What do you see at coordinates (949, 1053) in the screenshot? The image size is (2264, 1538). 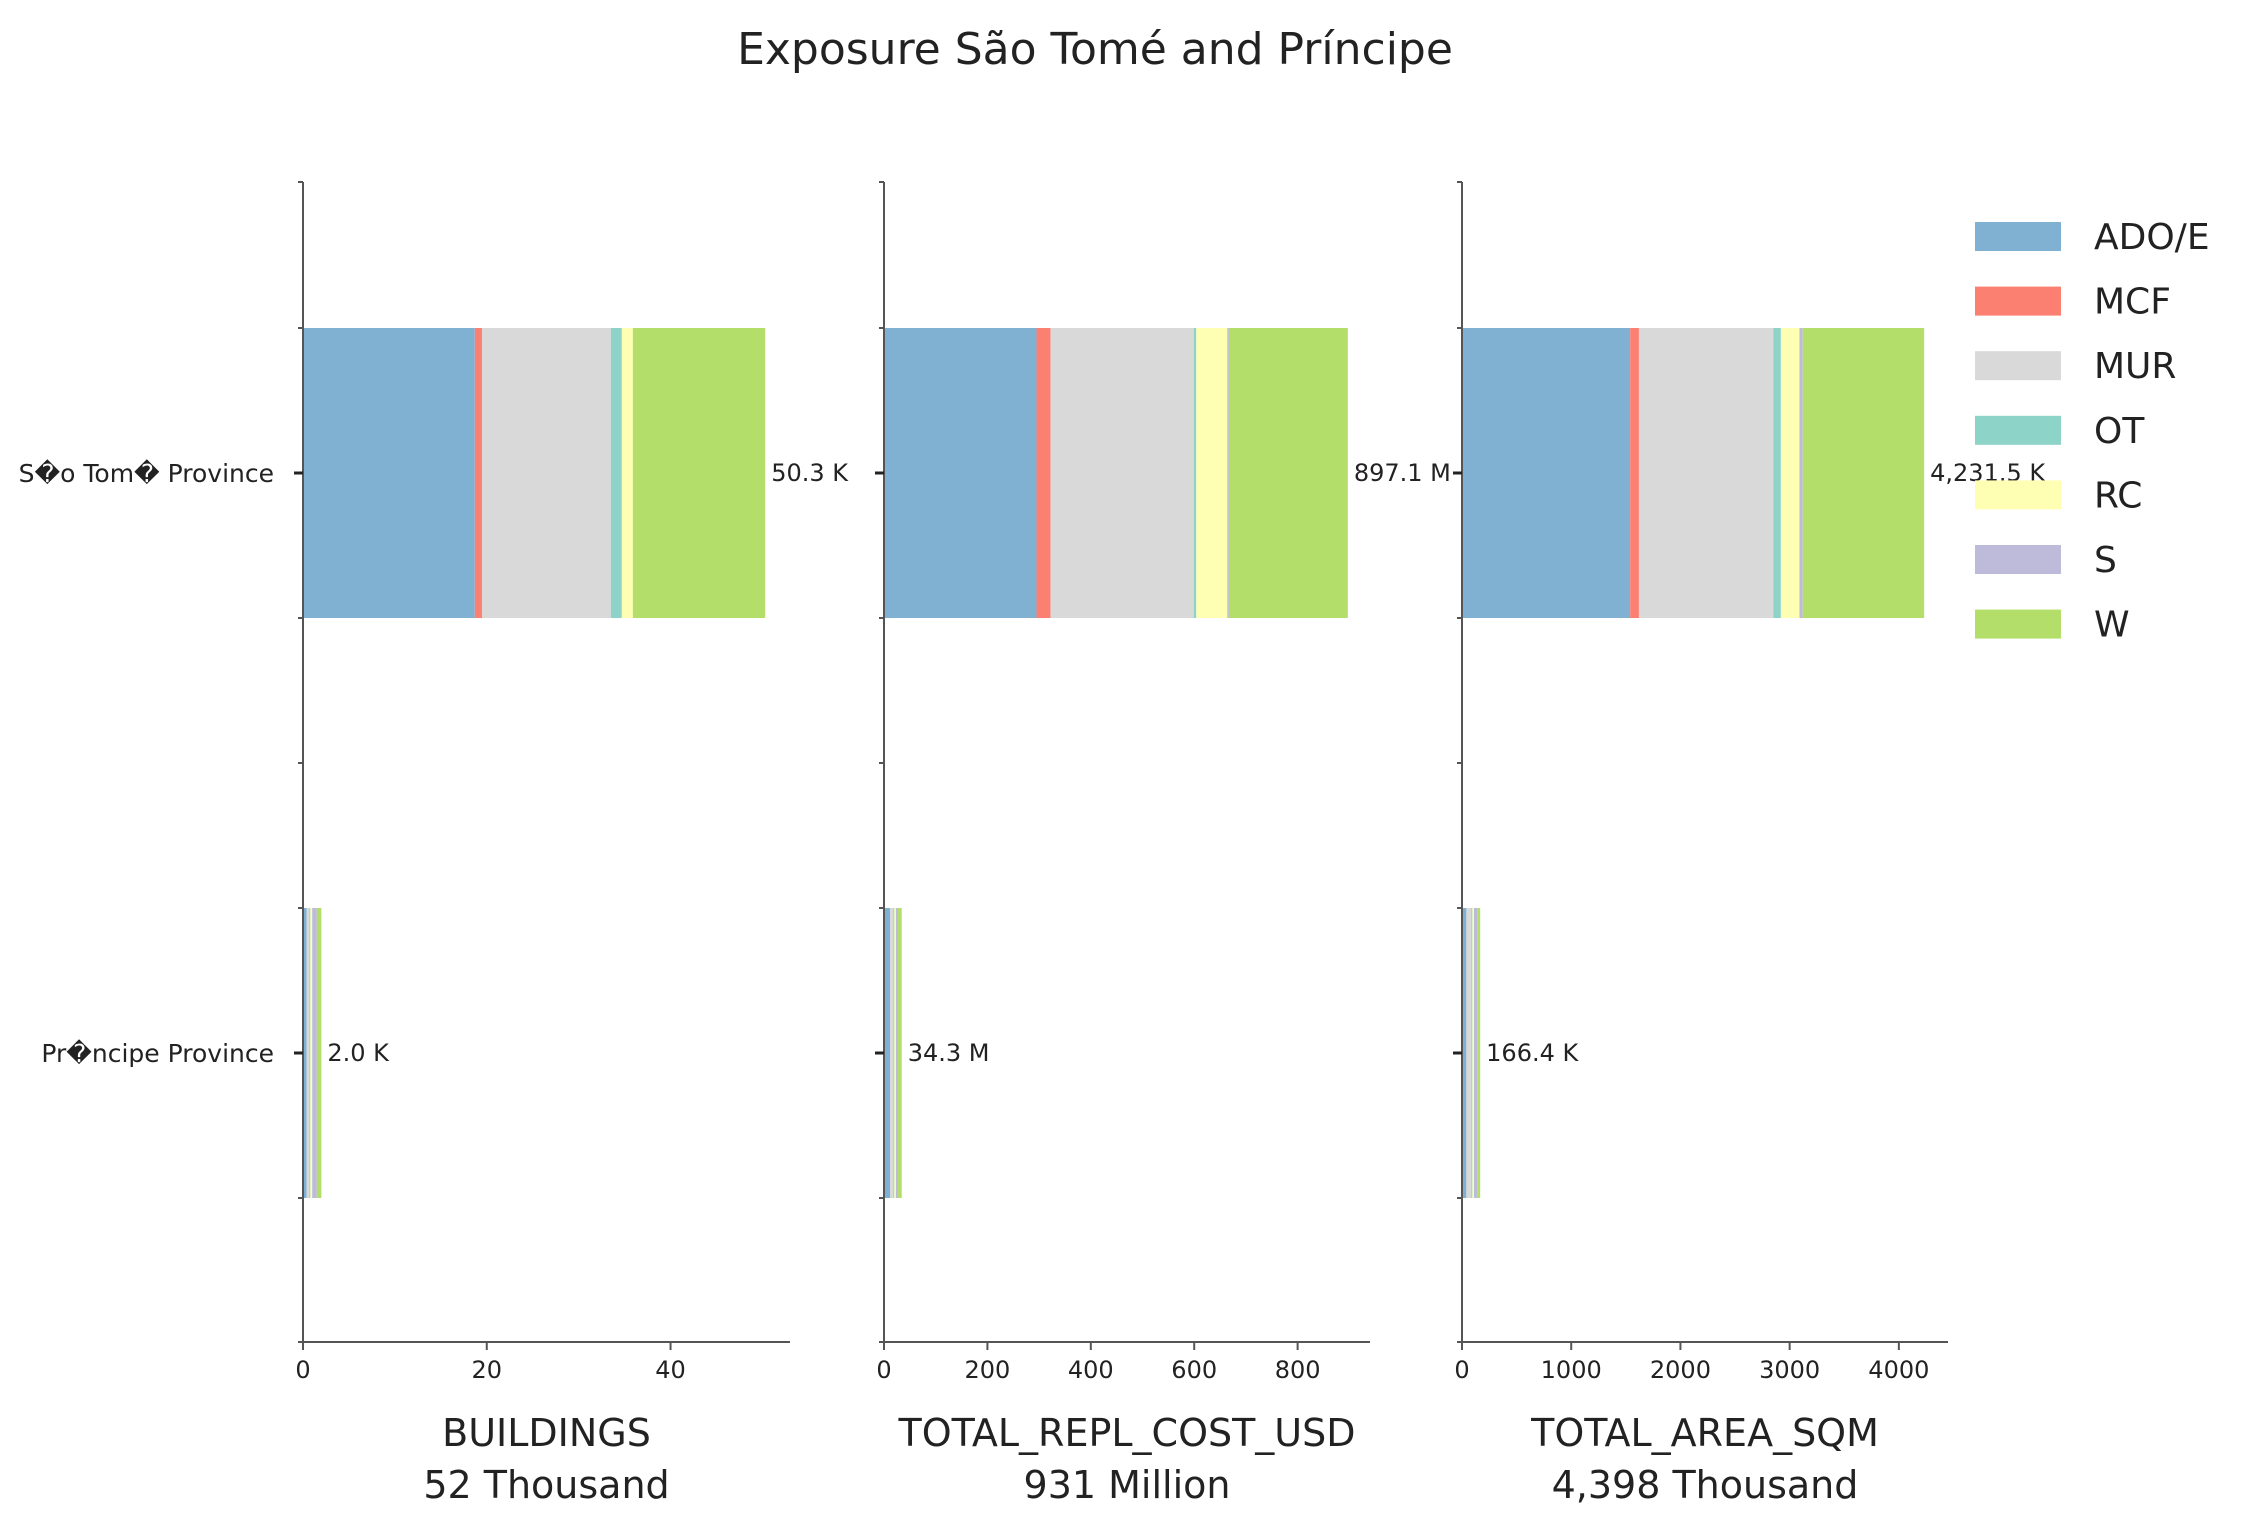 I see `total-data-label: 34.3 M` at bounding box center [949, 1053].